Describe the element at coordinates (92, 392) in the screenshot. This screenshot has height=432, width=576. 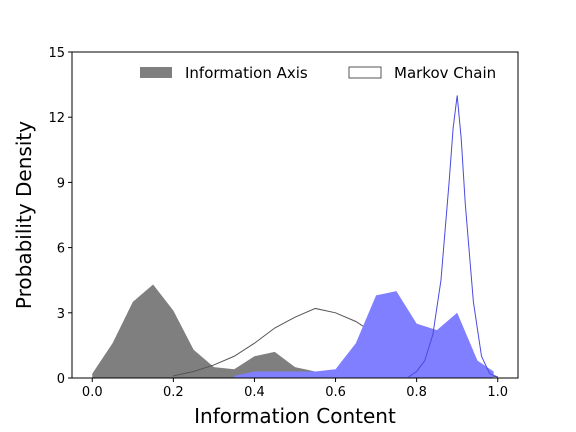
I see `x-tick-label: 0.0` at that location.